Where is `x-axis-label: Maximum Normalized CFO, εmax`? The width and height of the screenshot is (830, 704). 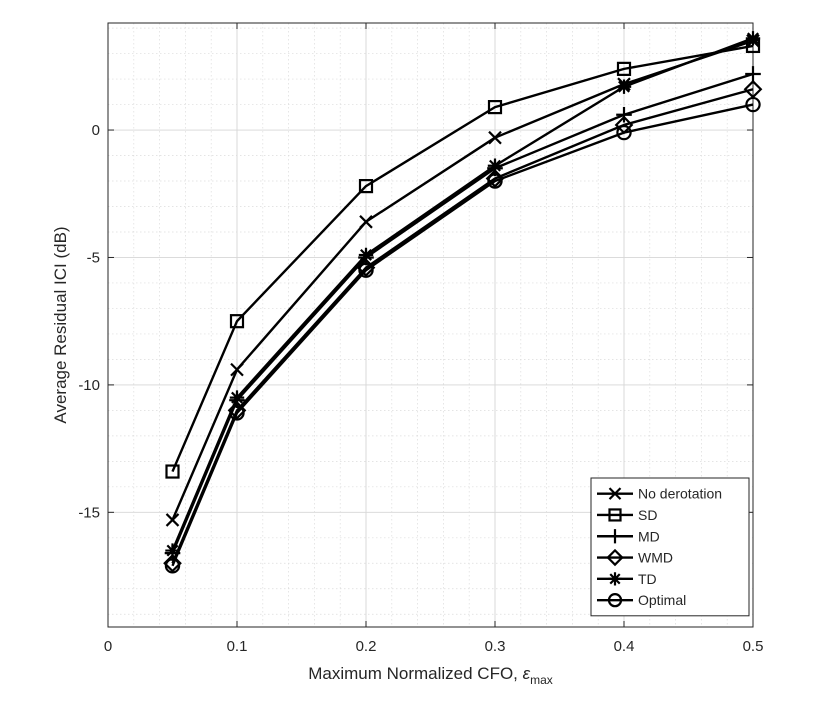
x-axis-label: Maximum Normalized CFO, εmax is located at coordinates (430, 675).